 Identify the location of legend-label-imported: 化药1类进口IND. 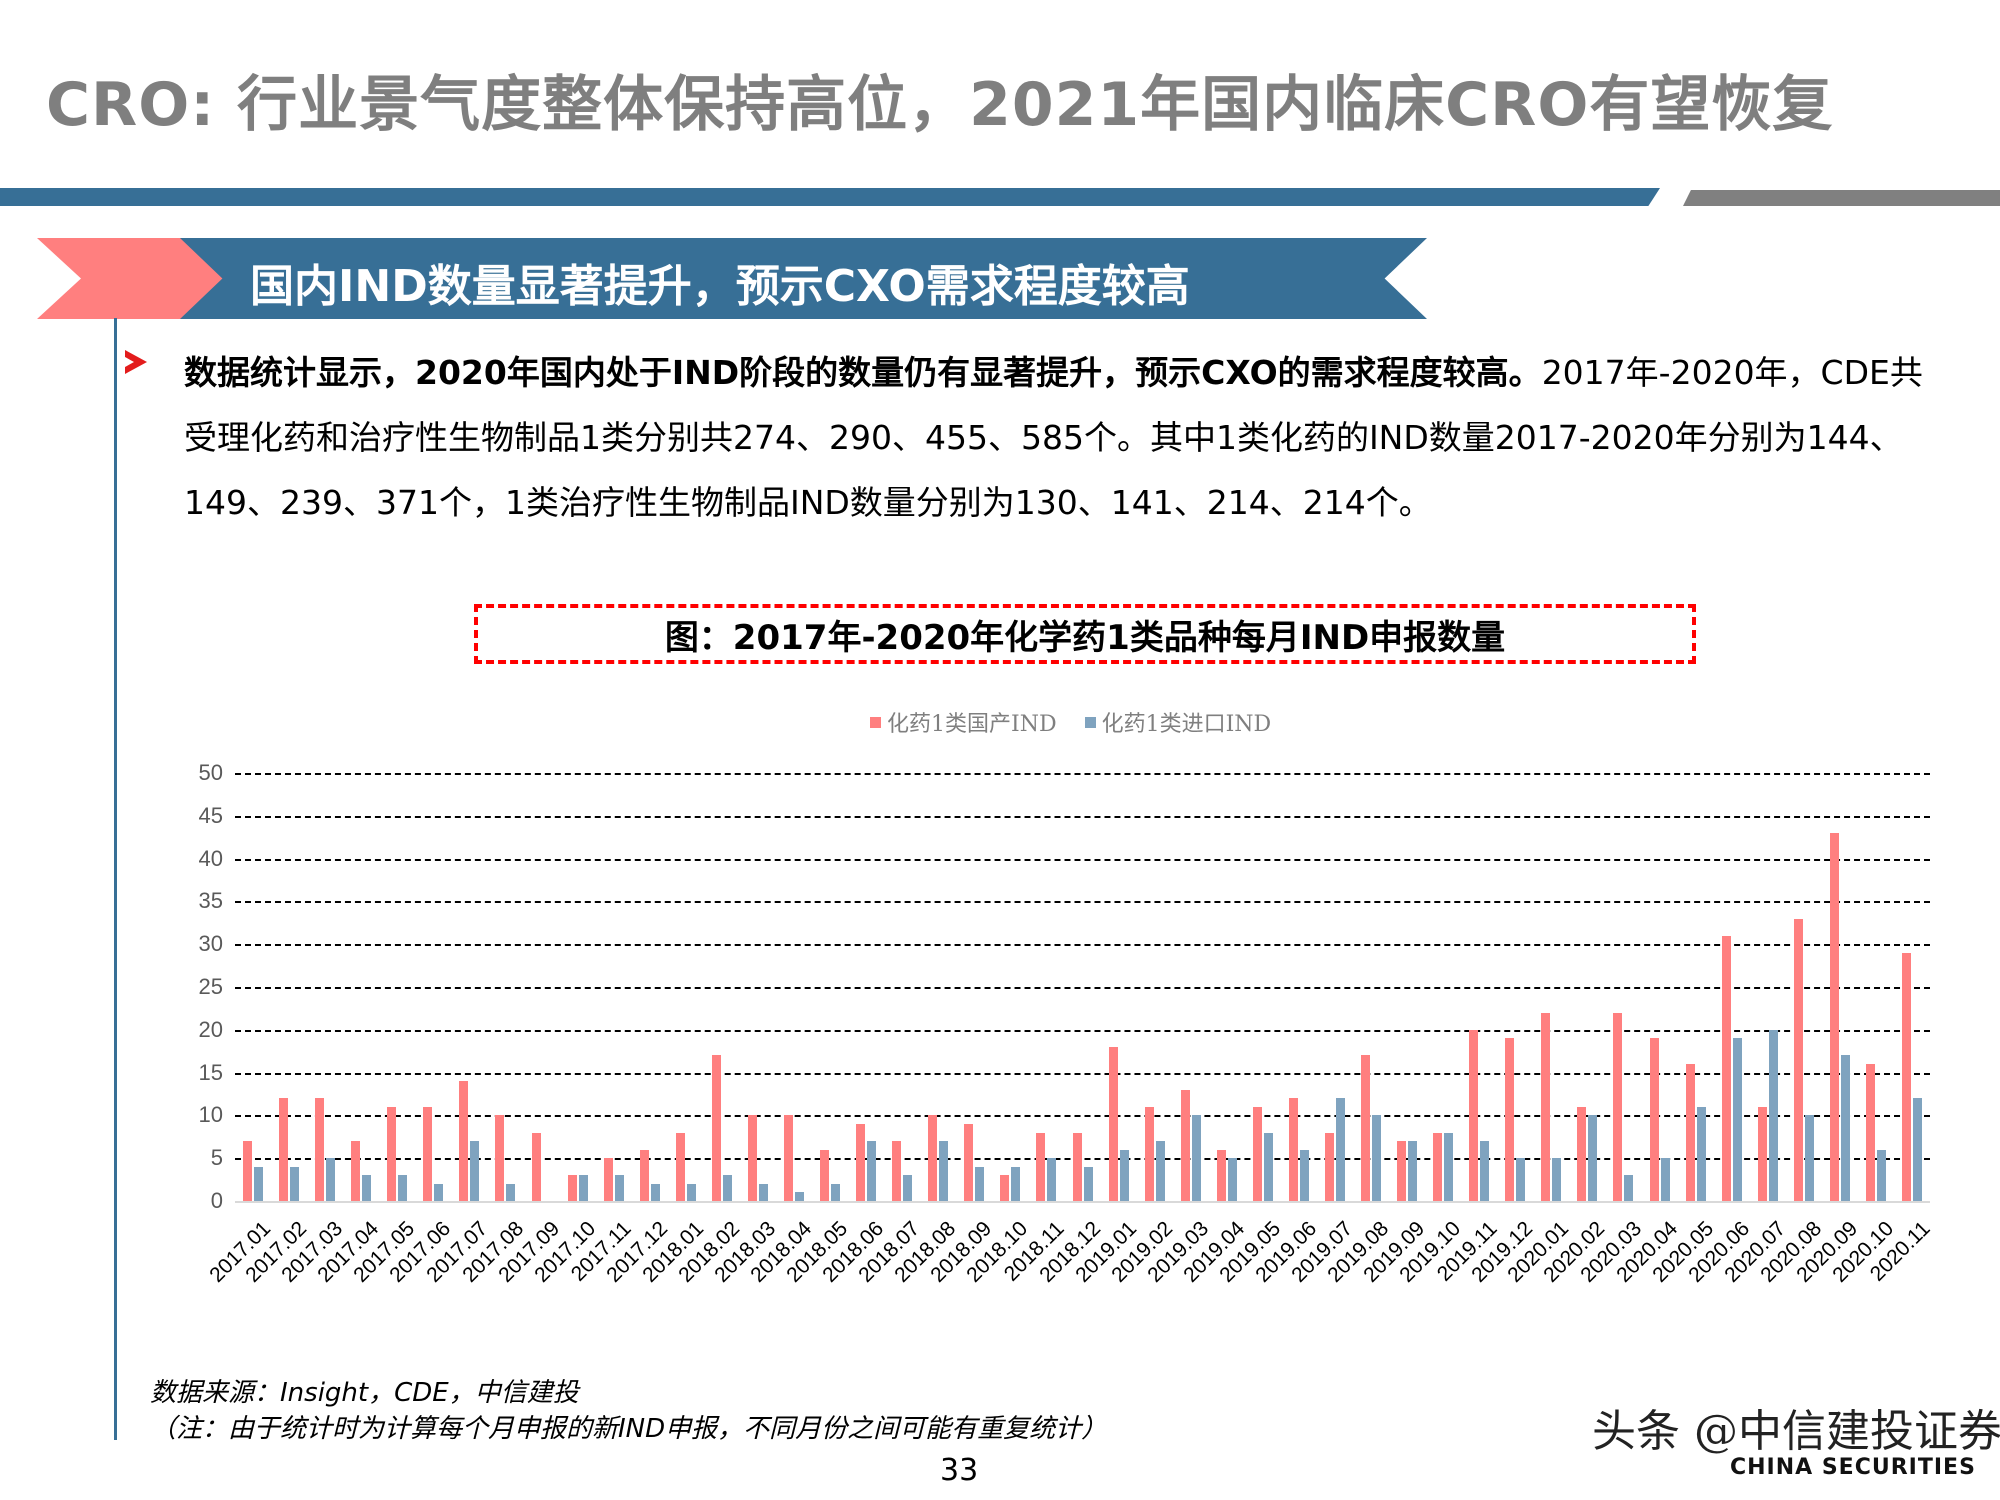
(1186, 724).